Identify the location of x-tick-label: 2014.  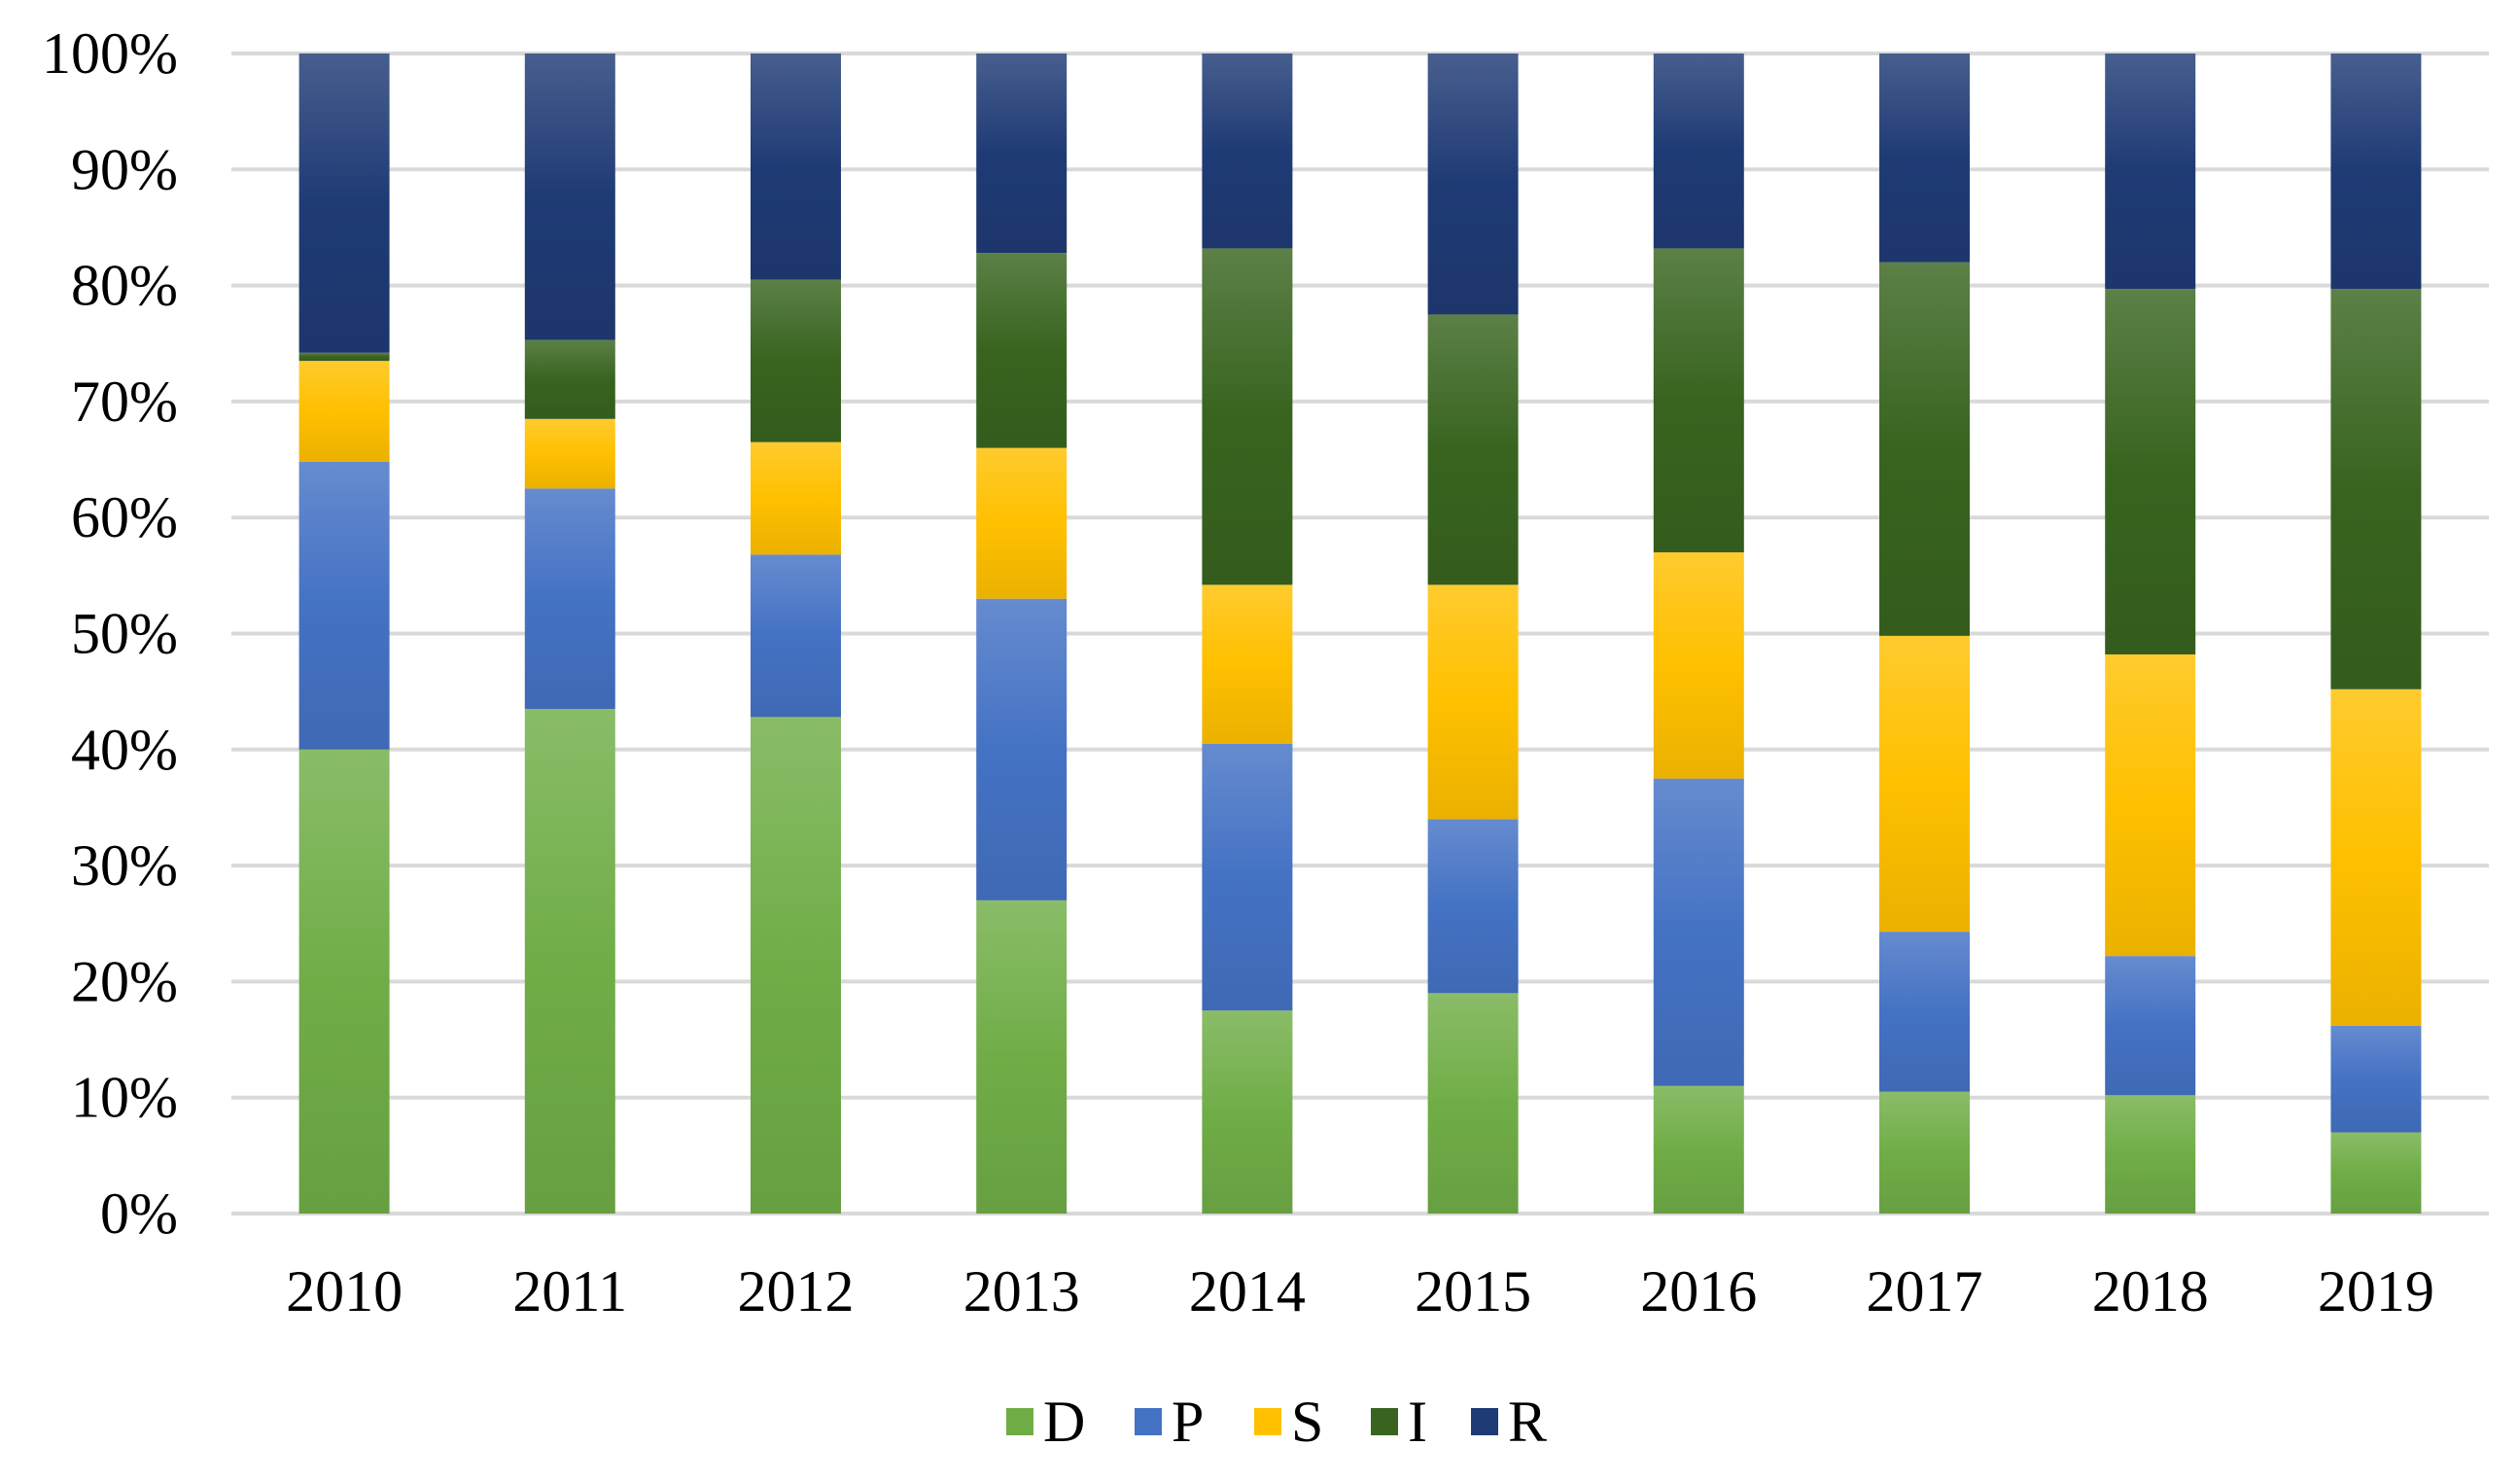
(1247, 1291).